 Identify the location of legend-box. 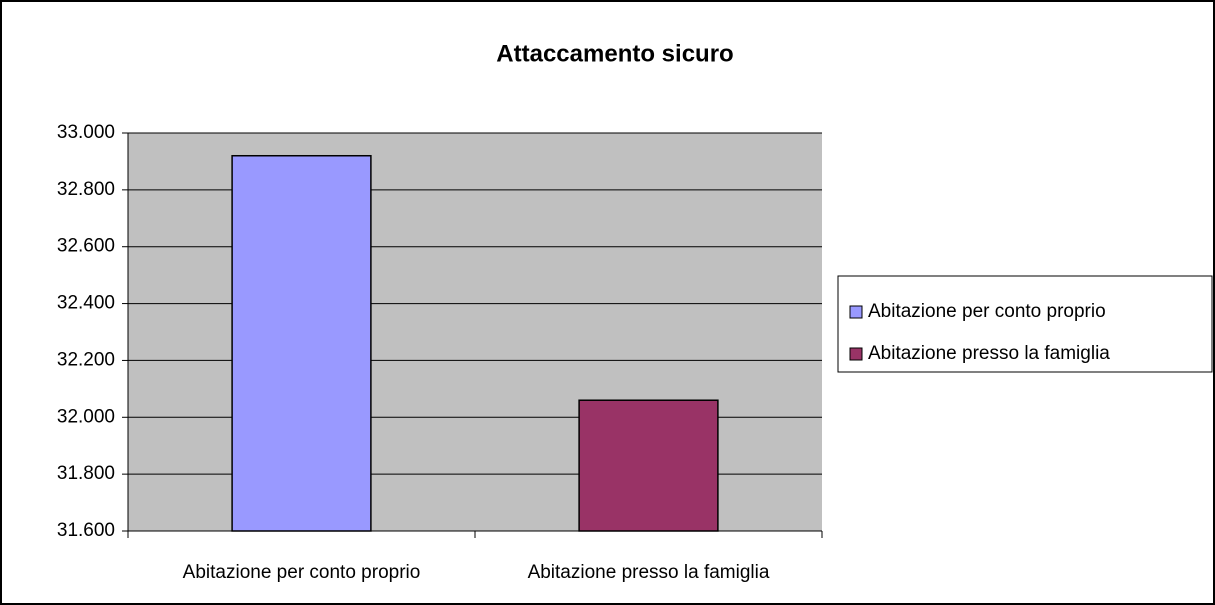
(1025, 324).